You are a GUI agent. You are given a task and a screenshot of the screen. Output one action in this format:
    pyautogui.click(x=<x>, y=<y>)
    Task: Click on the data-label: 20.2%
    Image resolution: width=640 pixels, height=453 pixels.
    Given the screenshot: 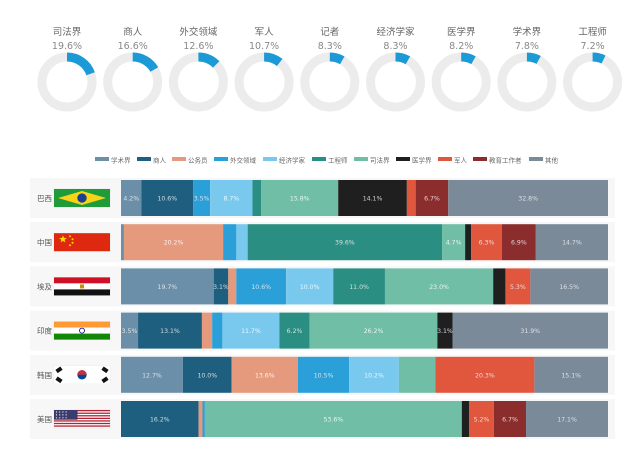 What is the action you would take?
    pyautogui.click(x=174, y=243)
    